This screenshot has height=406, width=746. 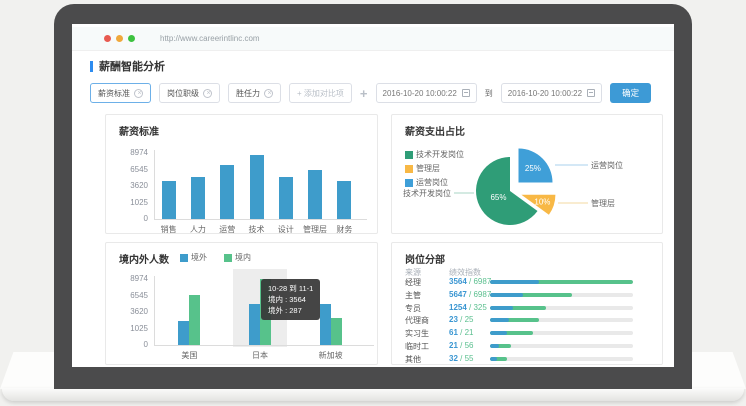 I want to click on legend-swatch, so click(x=228, y=257).